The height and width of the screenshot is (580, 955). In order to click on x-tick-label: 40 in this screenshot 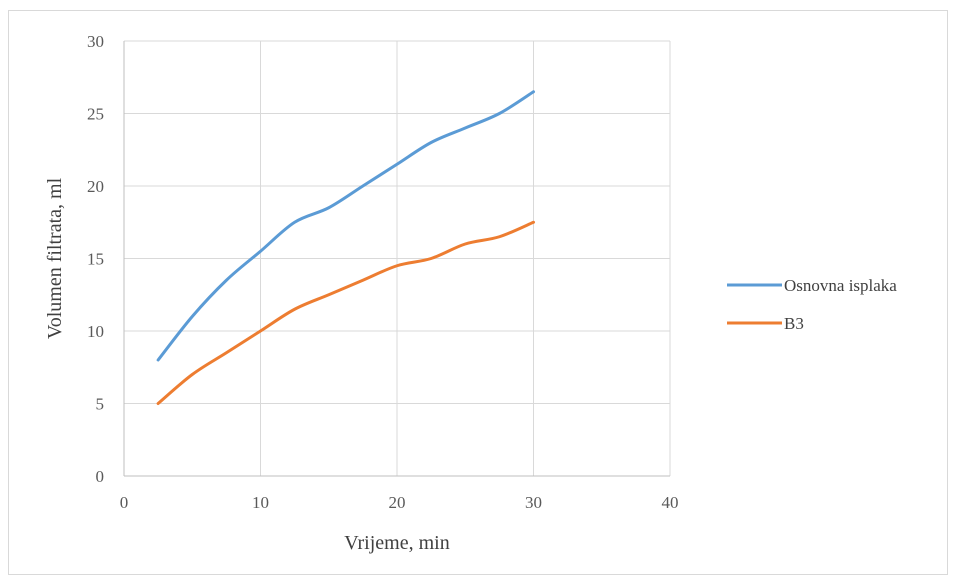, I will do `click(670, 502)`.